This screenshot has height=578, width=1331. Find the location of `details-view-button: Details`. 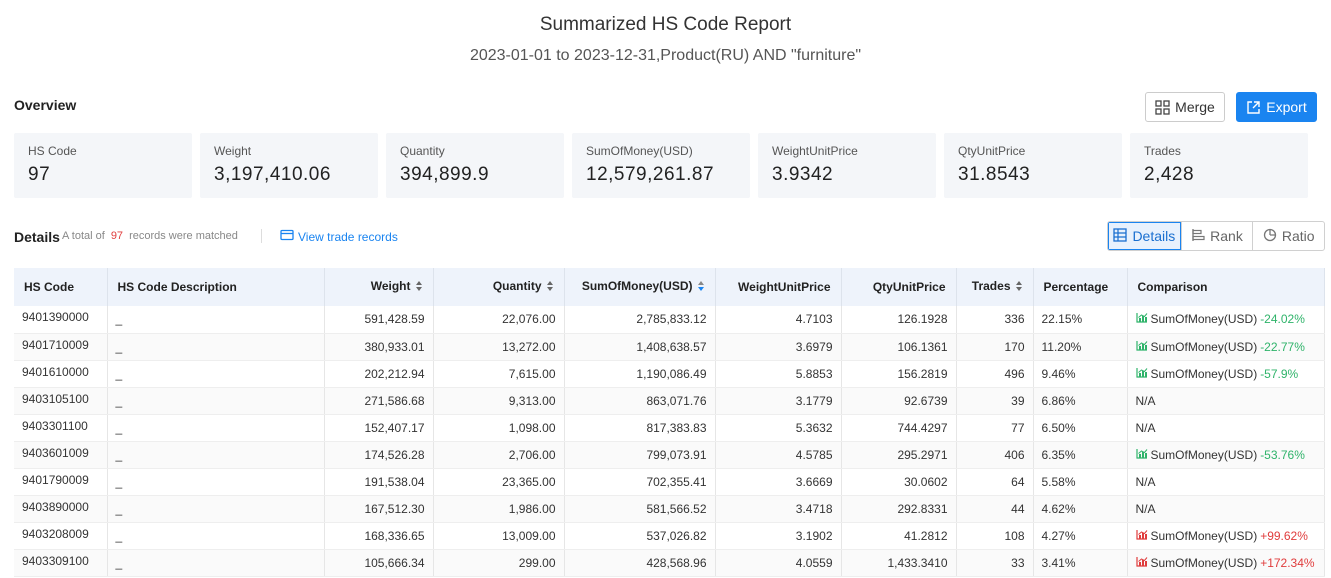

details-view-button: Details is located at coordinates (1144, 236).